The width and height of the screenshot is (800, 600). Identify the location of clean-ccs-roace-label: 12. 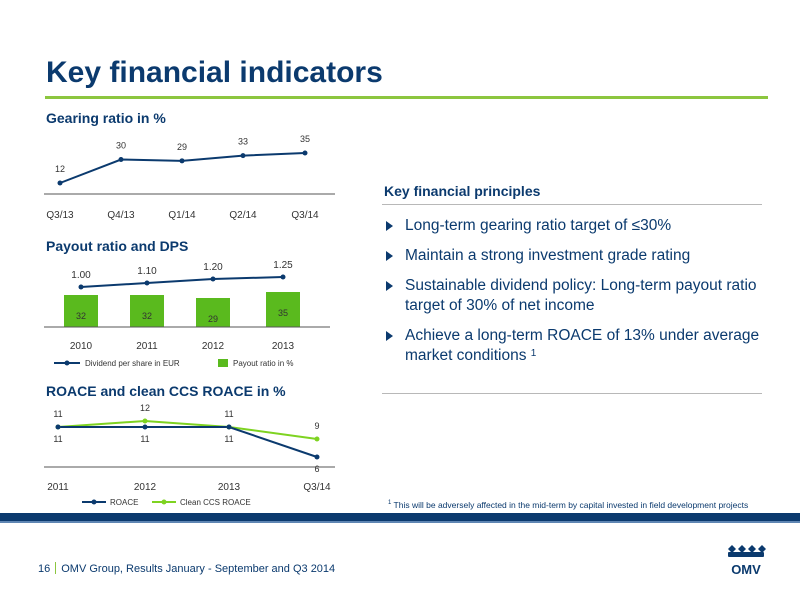
(145, 408).